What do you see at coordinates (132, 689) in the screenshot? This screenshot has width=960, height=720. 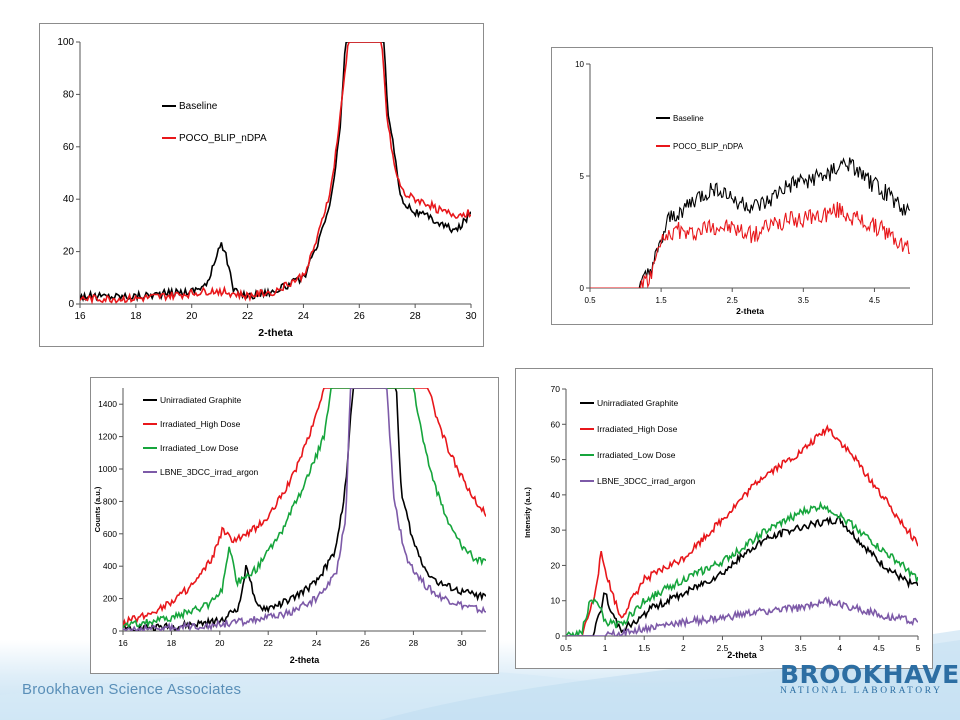 I see `organization-name: Brookhaven Science Associates` at bounding box center [132, 689].